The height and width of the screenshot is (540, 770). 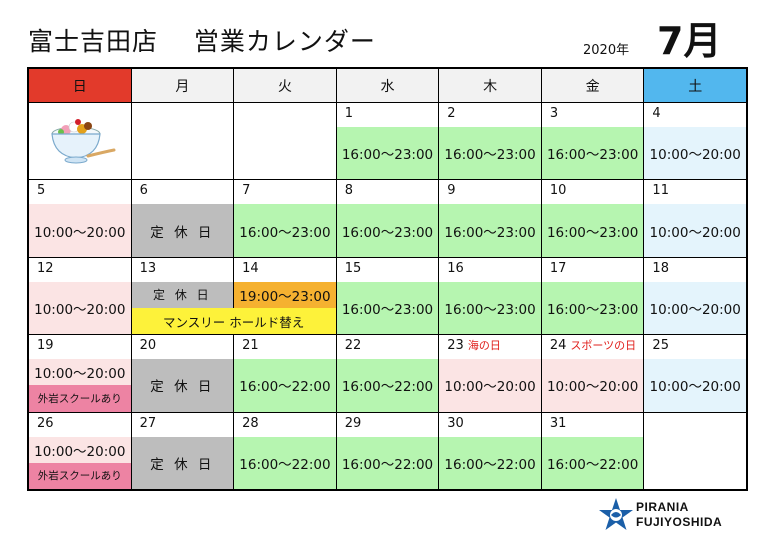 I want to click on day-number-value: 24, so click(x=558, y=346).